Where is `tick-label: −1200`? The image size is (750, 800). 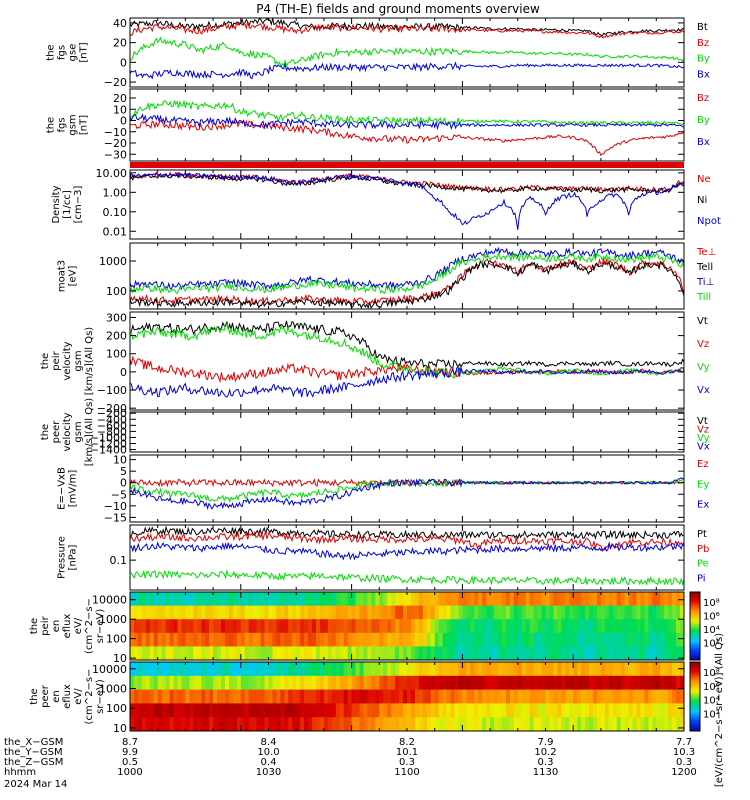 tick-label: −1200 is located at coordinates (108, 444).